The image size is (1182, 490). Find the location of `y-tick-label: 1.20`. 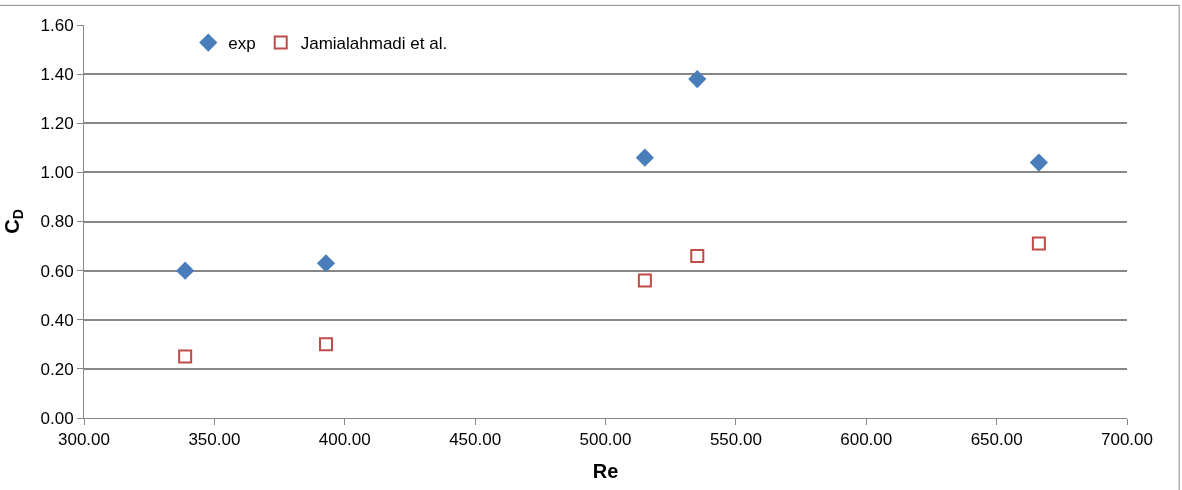

y-tick-label: 1.20 is located at coordinates (57, 124).